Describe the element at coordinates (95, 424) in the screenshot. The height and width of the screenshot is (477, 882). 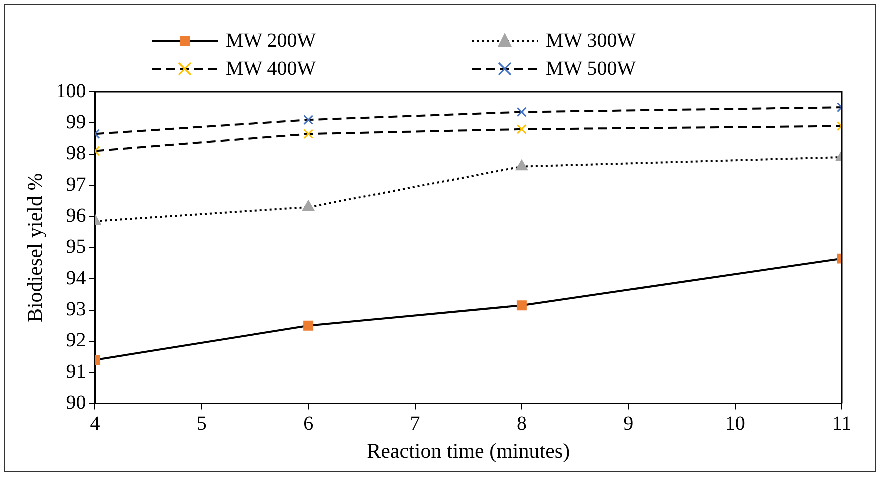
I see `x-tick-label: 4` at that location.